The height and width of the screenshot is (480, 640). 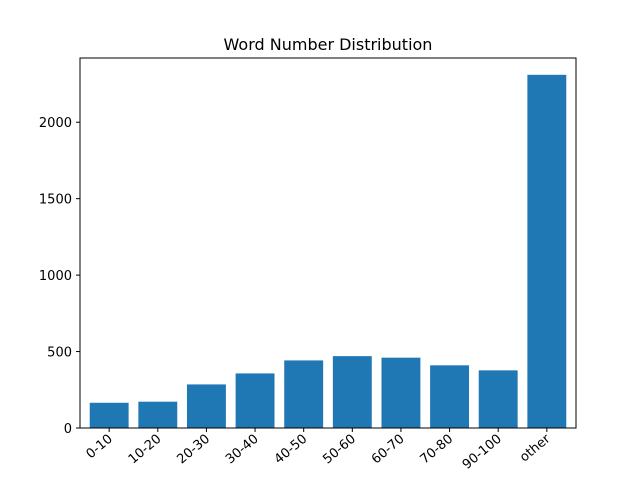 What do you see at coordinates (193, 450) in the screenshot?
I see `x-tick-label: 20-30` at bounding box center [193, 450].